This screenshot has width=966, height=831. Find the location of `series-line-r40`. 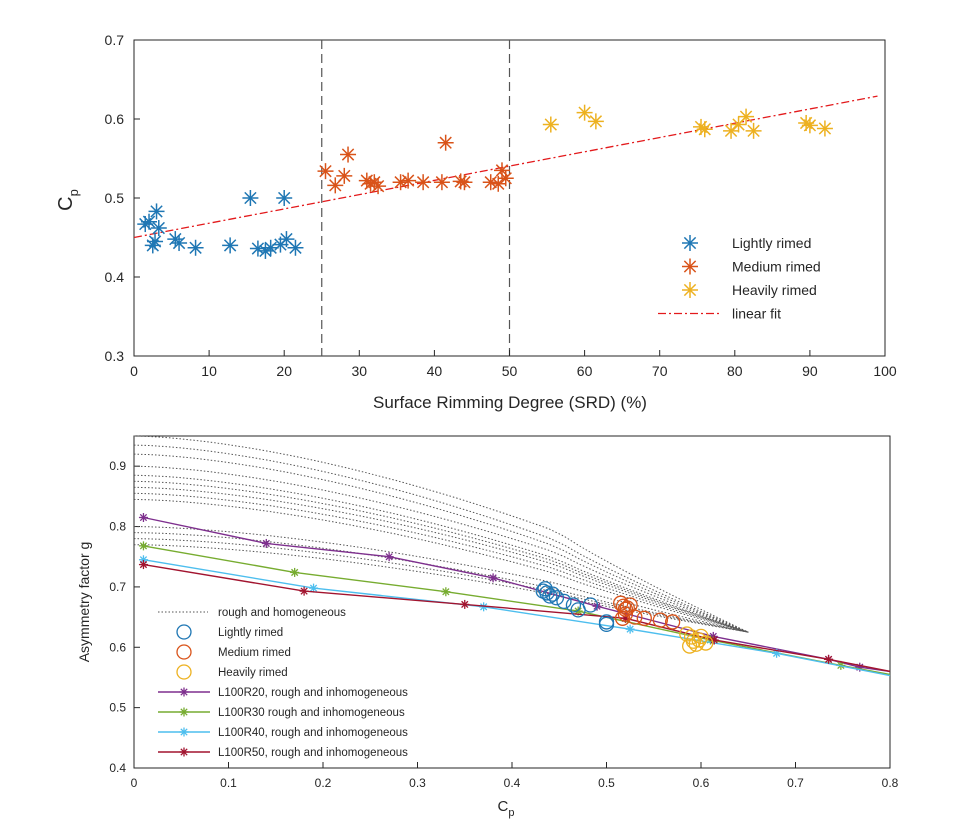

series-line-r40 is located at coordinates (517, 618).